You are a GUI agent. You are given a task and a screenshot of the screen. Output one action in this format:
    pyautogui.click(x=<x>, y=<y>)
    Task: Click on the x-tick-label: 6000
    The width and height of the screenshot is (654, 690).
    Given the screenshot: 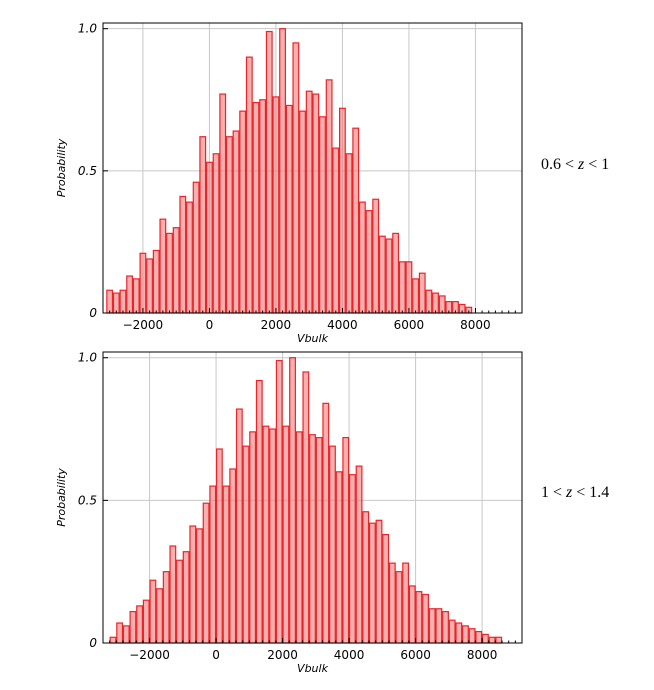 What is the action you would take?
    pyautogui.click(x=409, y=325)
    